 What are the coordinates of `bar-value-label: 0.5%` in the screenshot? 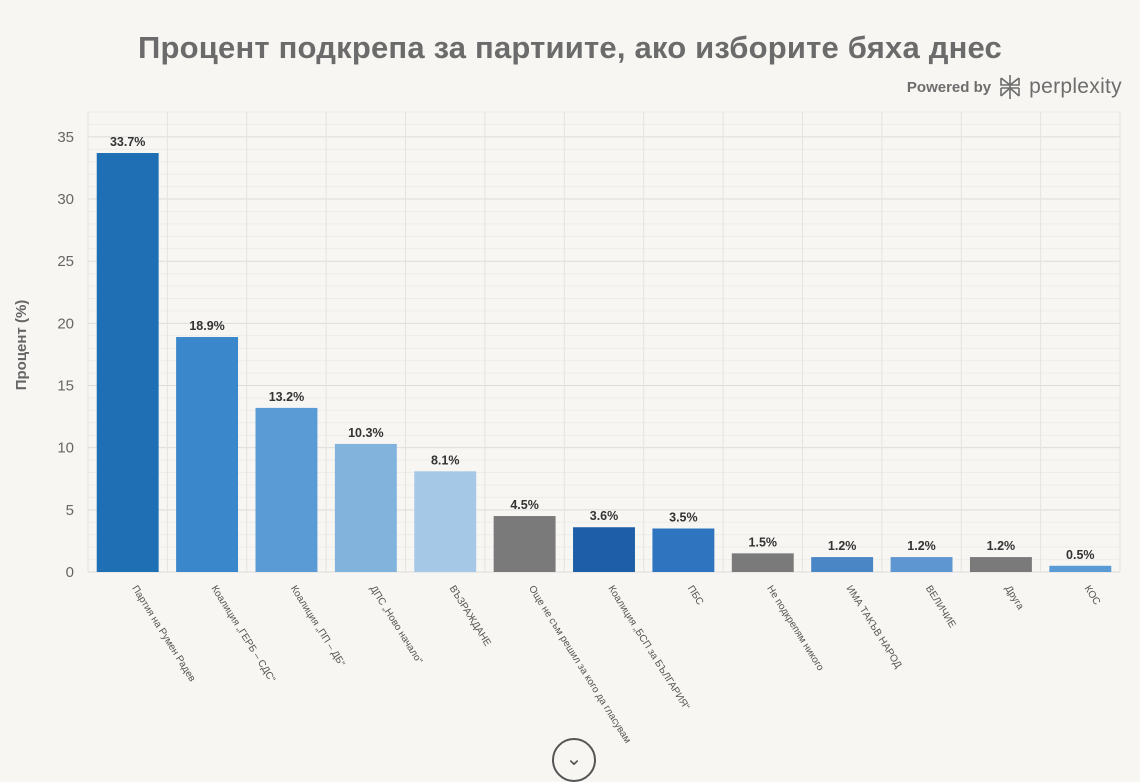 It's located at (1080, 555).